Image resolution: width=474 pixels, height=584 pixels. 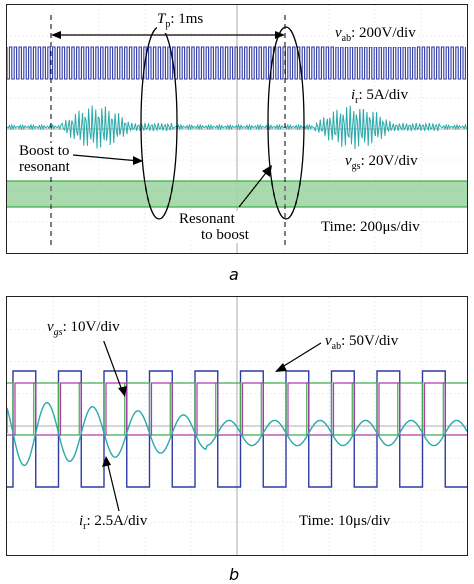 I want to click on boost-to-resonant-arrowhead, so click(x=138, y=160).